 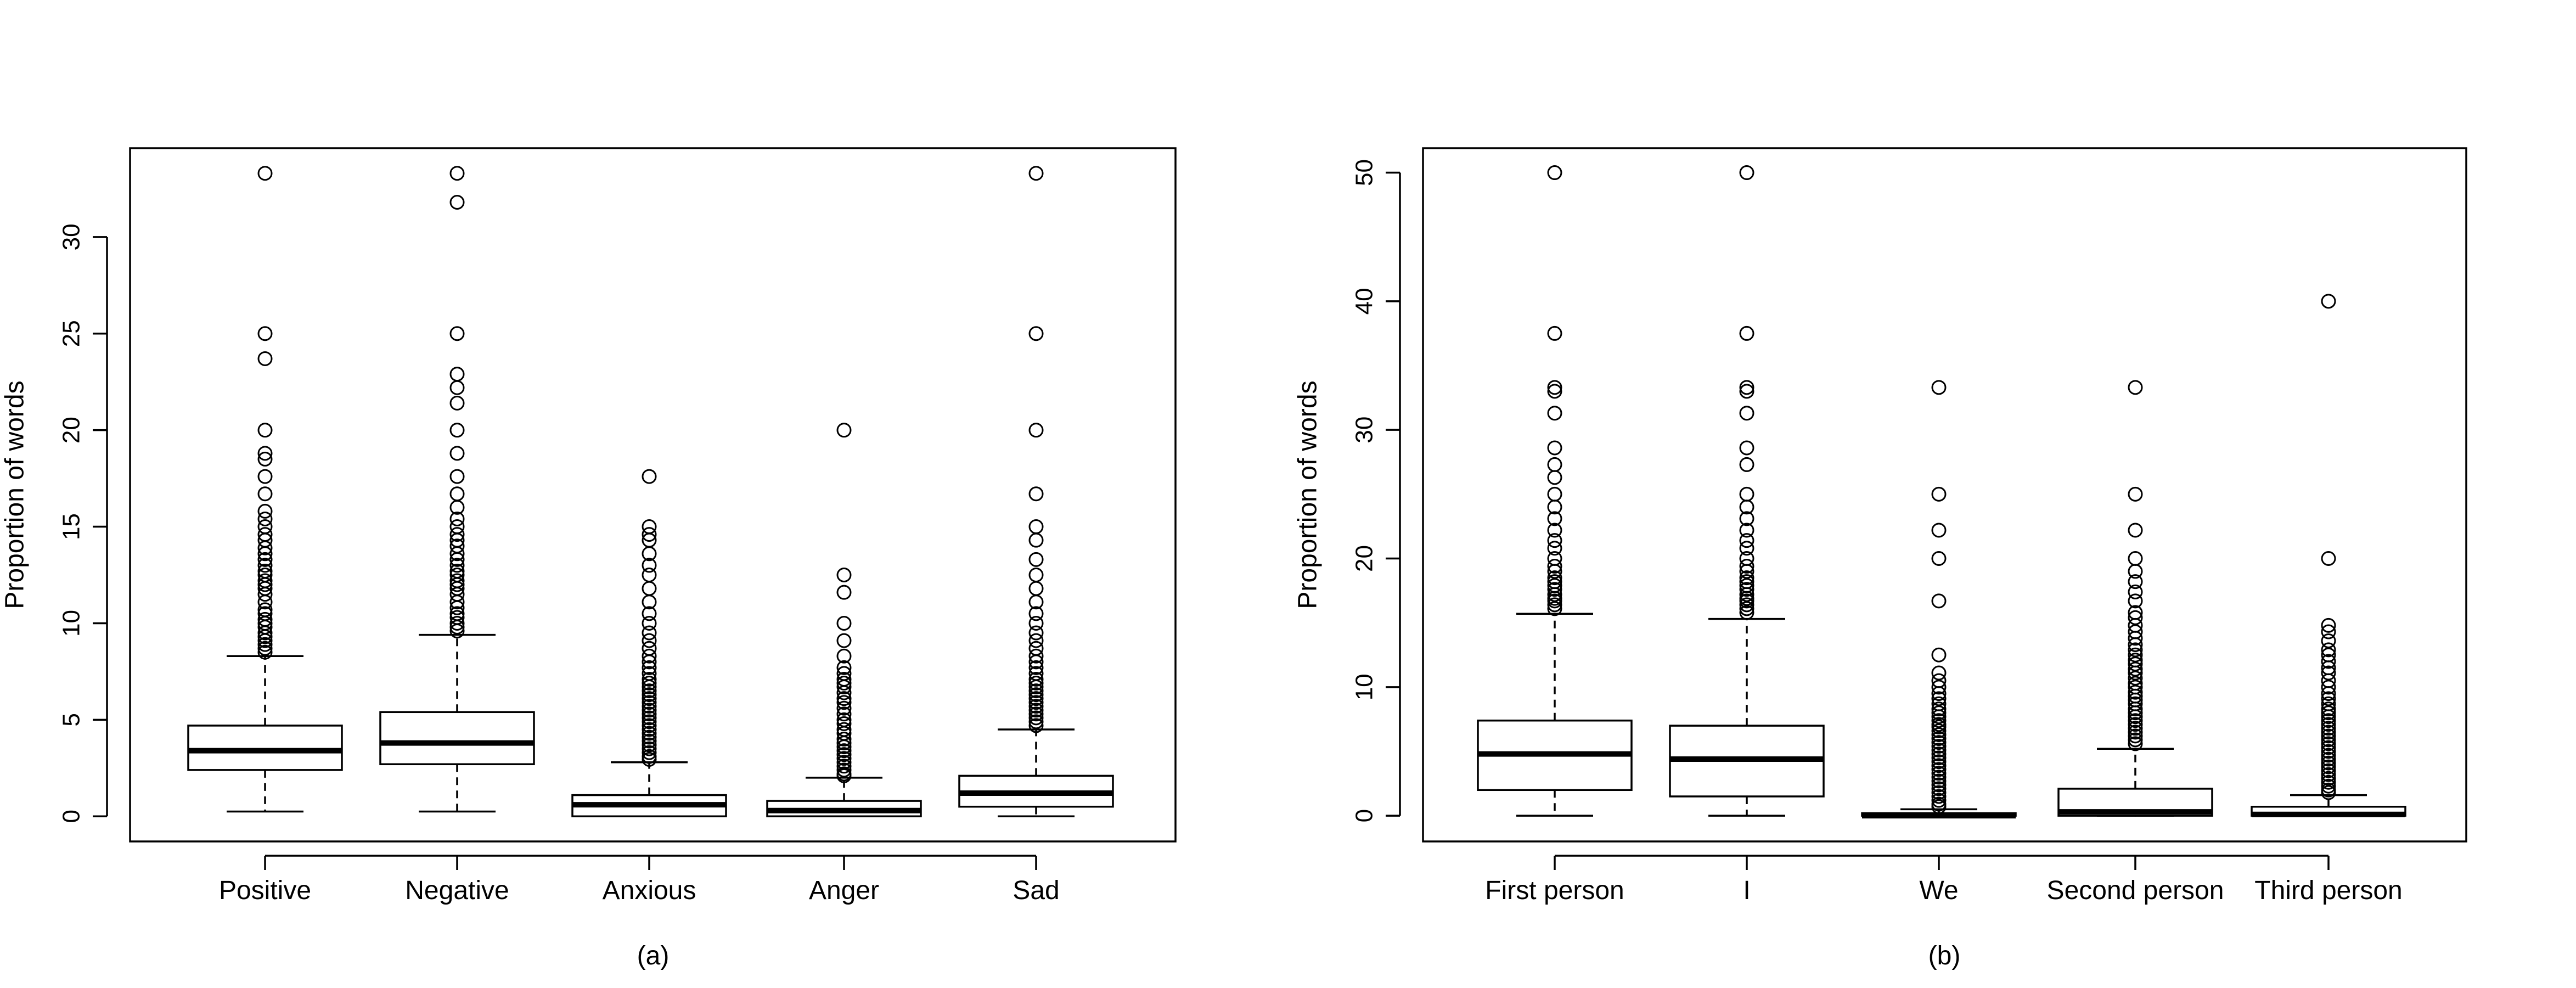 What do you see at coordinates (1036, 890) in the screenshot?
I see `x-tick-label: Sad` at bounding box center [1036, 890].